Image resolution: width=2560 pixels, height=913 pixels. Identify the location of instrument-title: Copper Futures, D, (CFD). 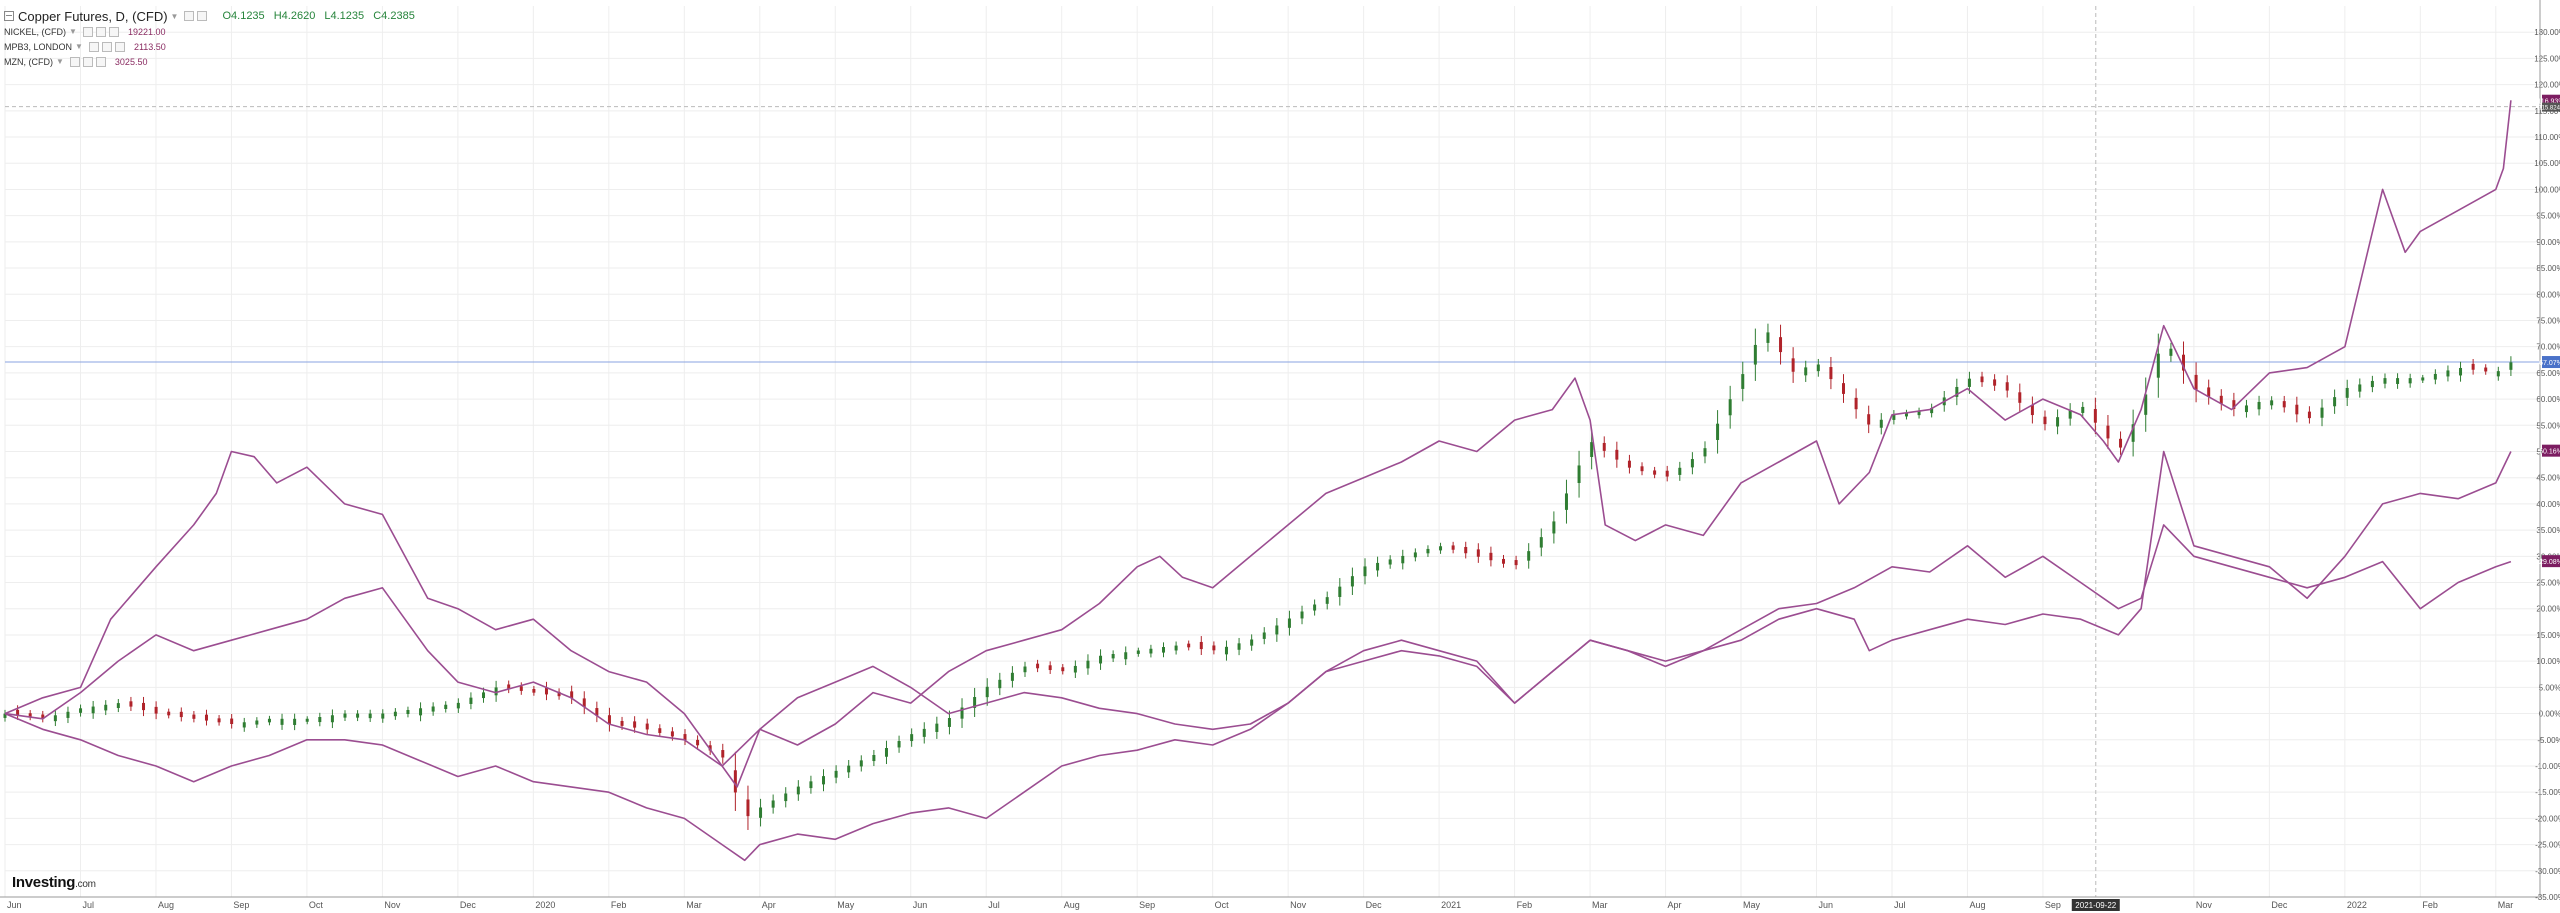
(93, 16).